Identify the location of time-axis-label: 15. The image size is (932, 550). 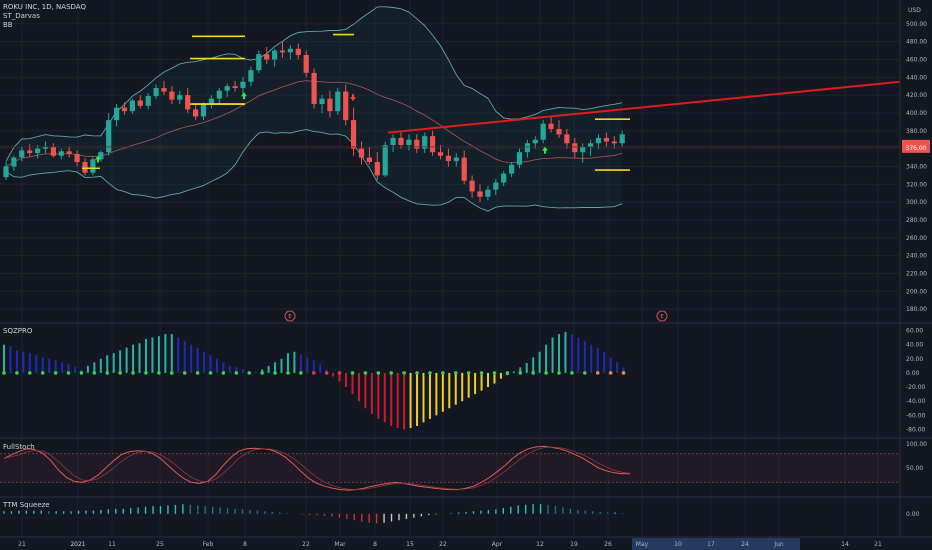
(410, 544).